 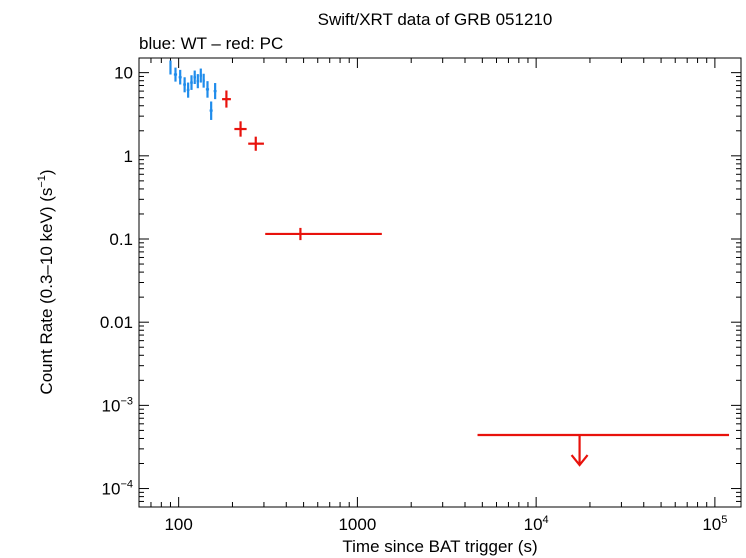 I want to click on y-tick-label-base: 0.1, so click(x=121, y=239).